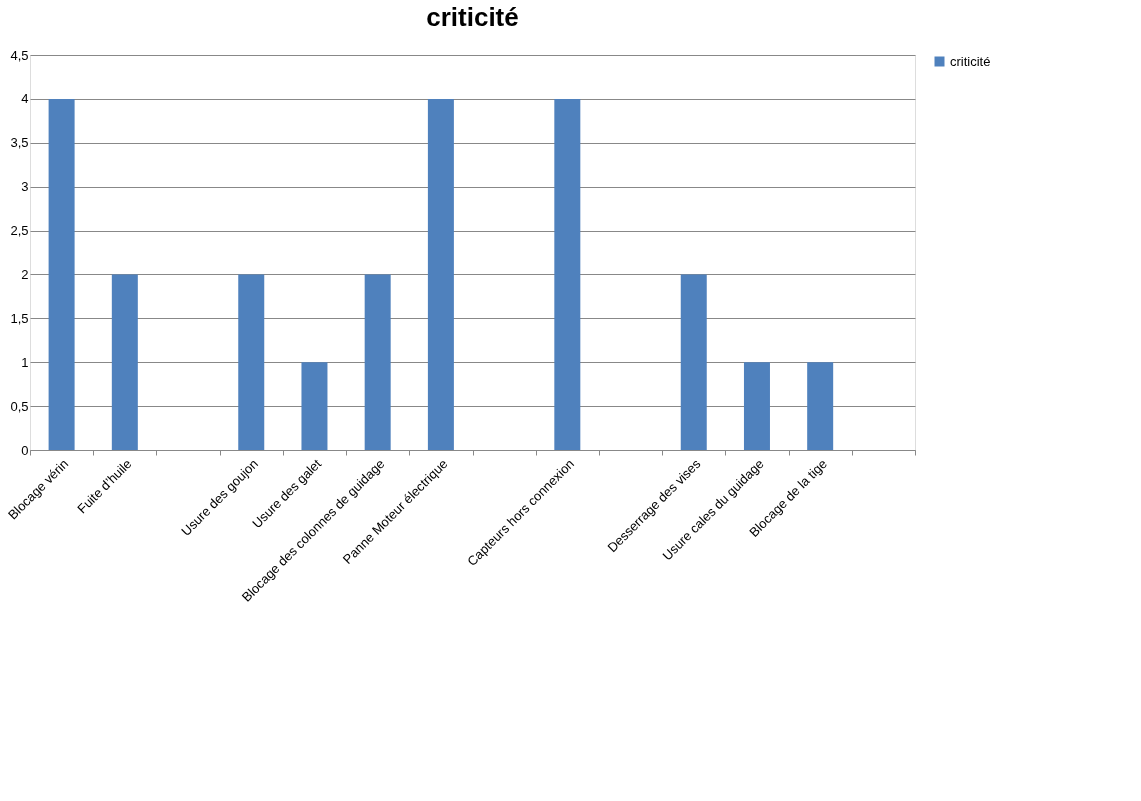 This screenshot has height=801, width=1141. Describe the element at coordinates (970, 61) in the screenshot. I see `legend-label: criticité` at that location.